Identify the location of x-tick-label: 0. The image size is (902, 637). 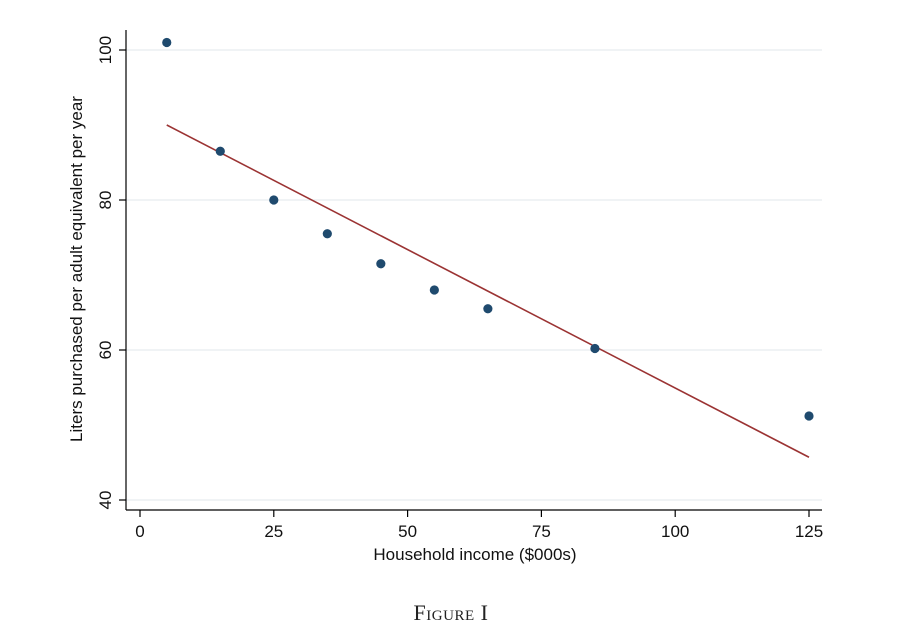
(139, 531).